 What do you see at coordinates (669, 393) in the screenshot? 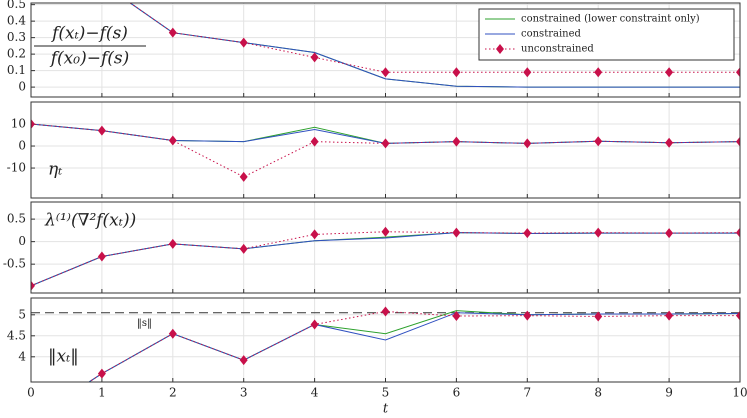
I see `x-tick-label: 9` at bounding box center [669, 393].